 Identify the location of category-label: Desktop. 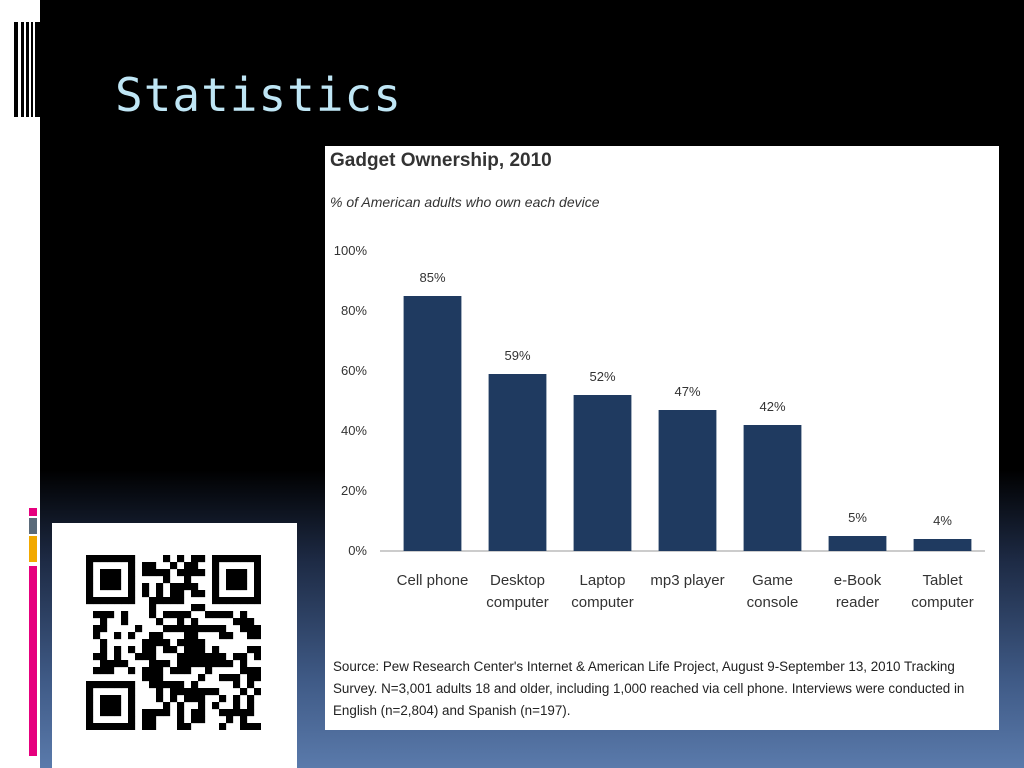
(517, 580).